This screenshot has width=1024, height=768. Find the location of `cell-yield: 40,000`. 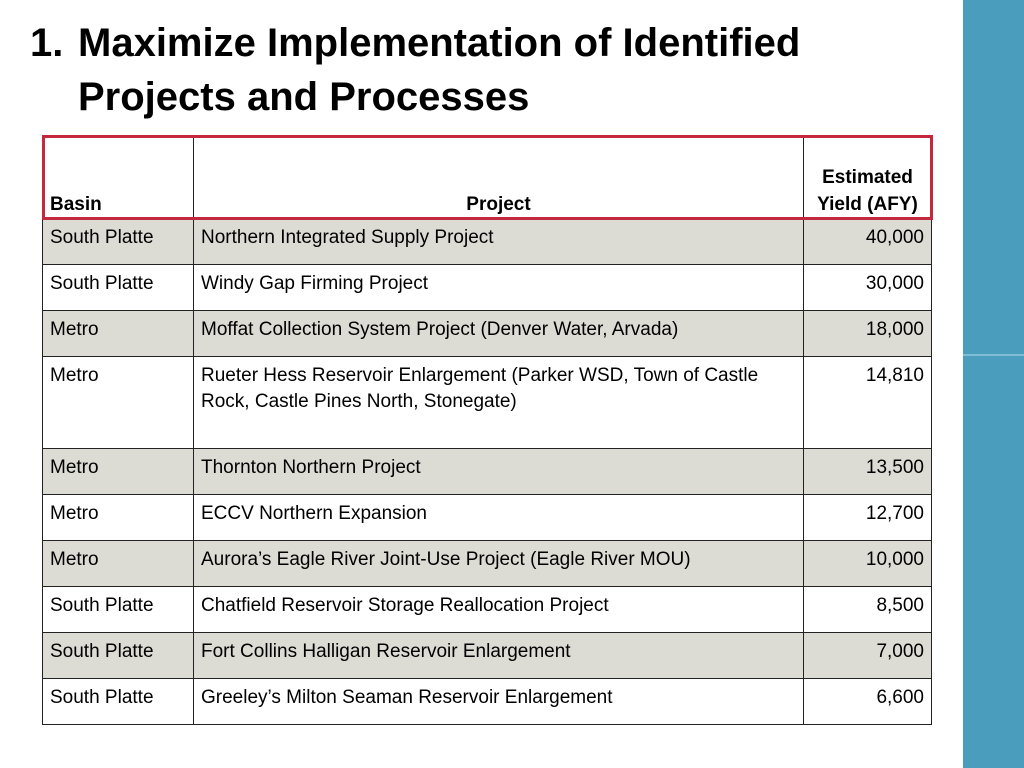

cell-yield: 40,000 is located at coordinates (867, 241).